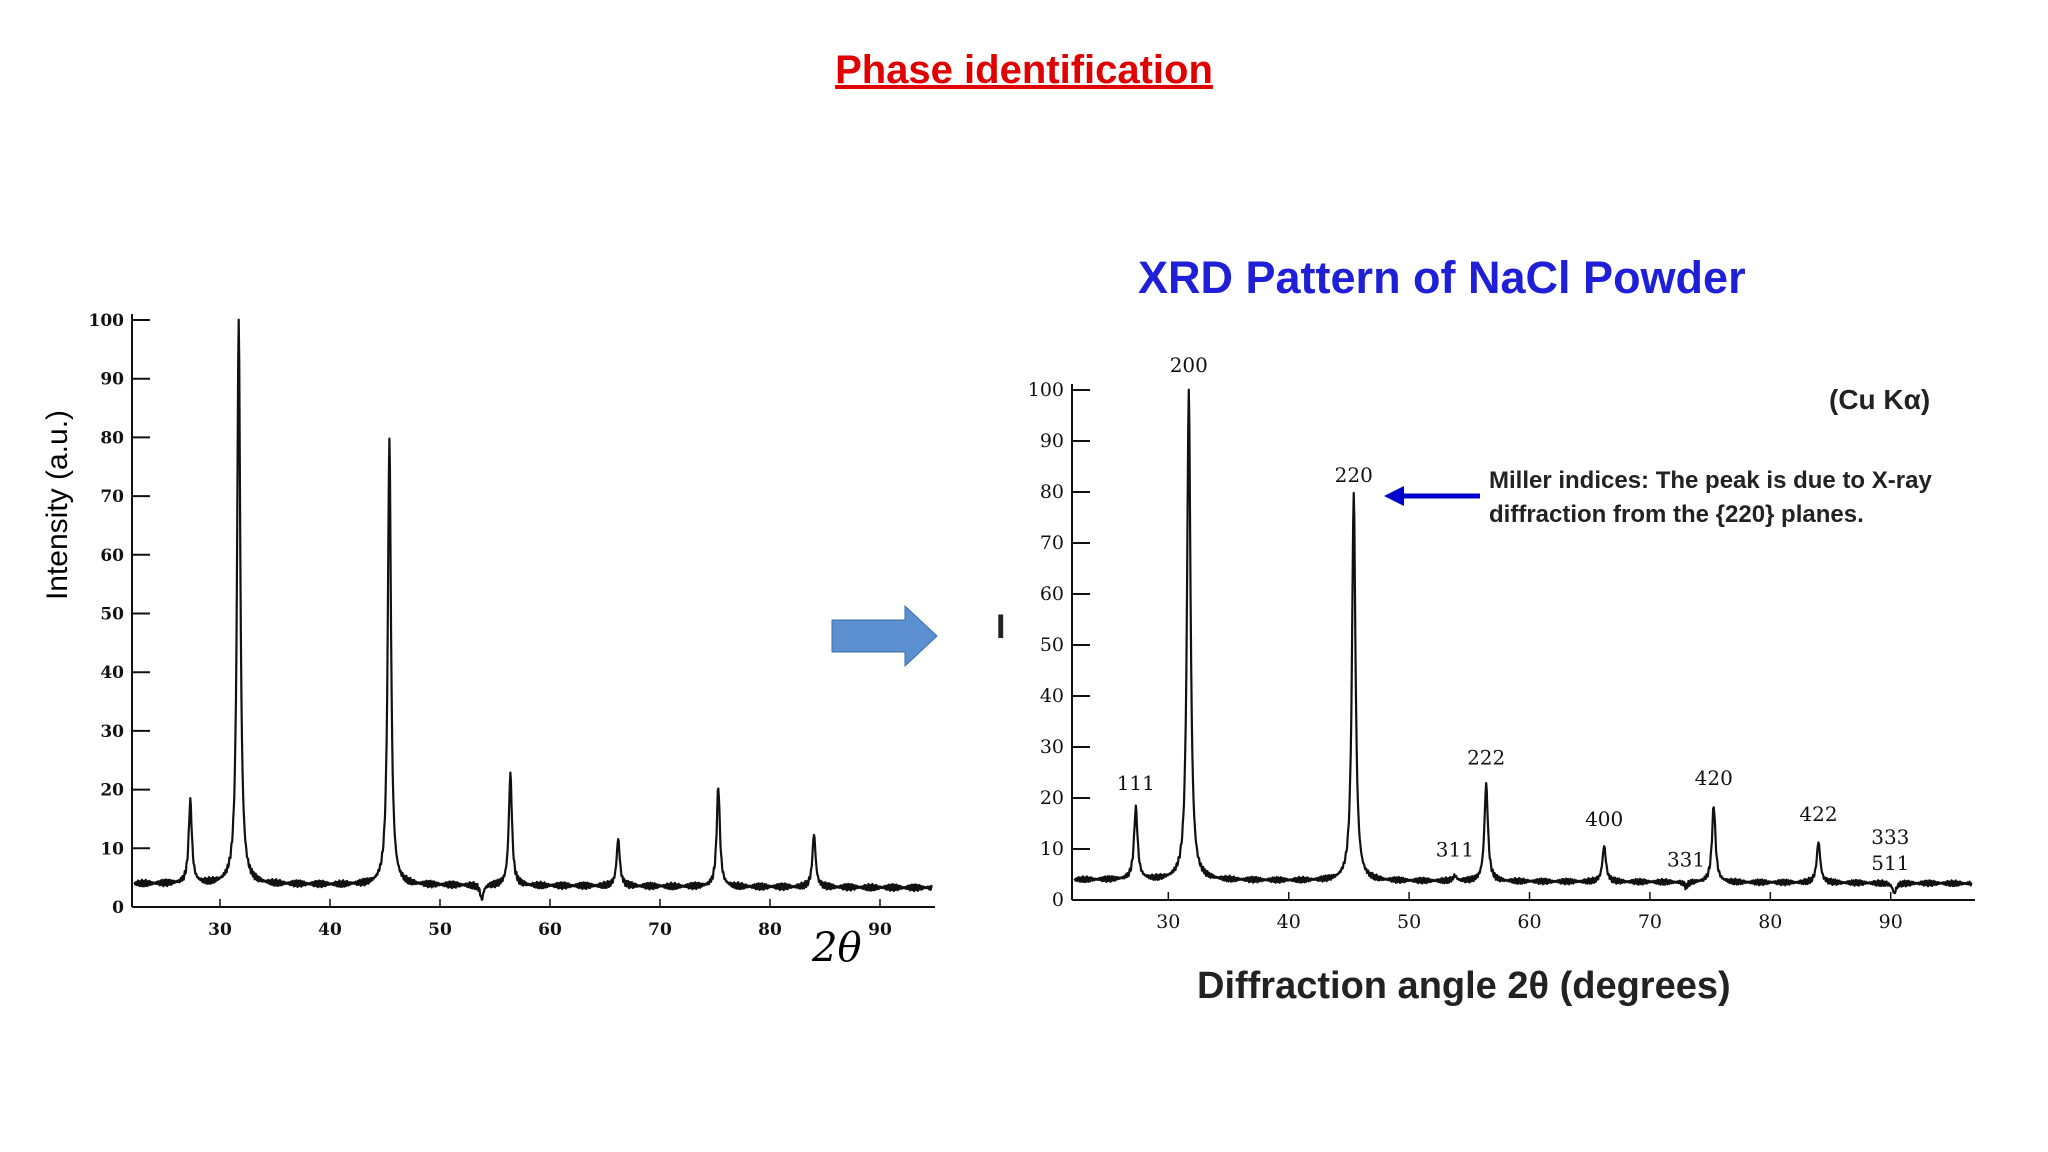 The height and width of the screenshot is (1152, 2048). What do you see at coordinates (1890, 837) in the screenshot?
I see `miller-label-333: 333` at bounding box center [1890, 837].